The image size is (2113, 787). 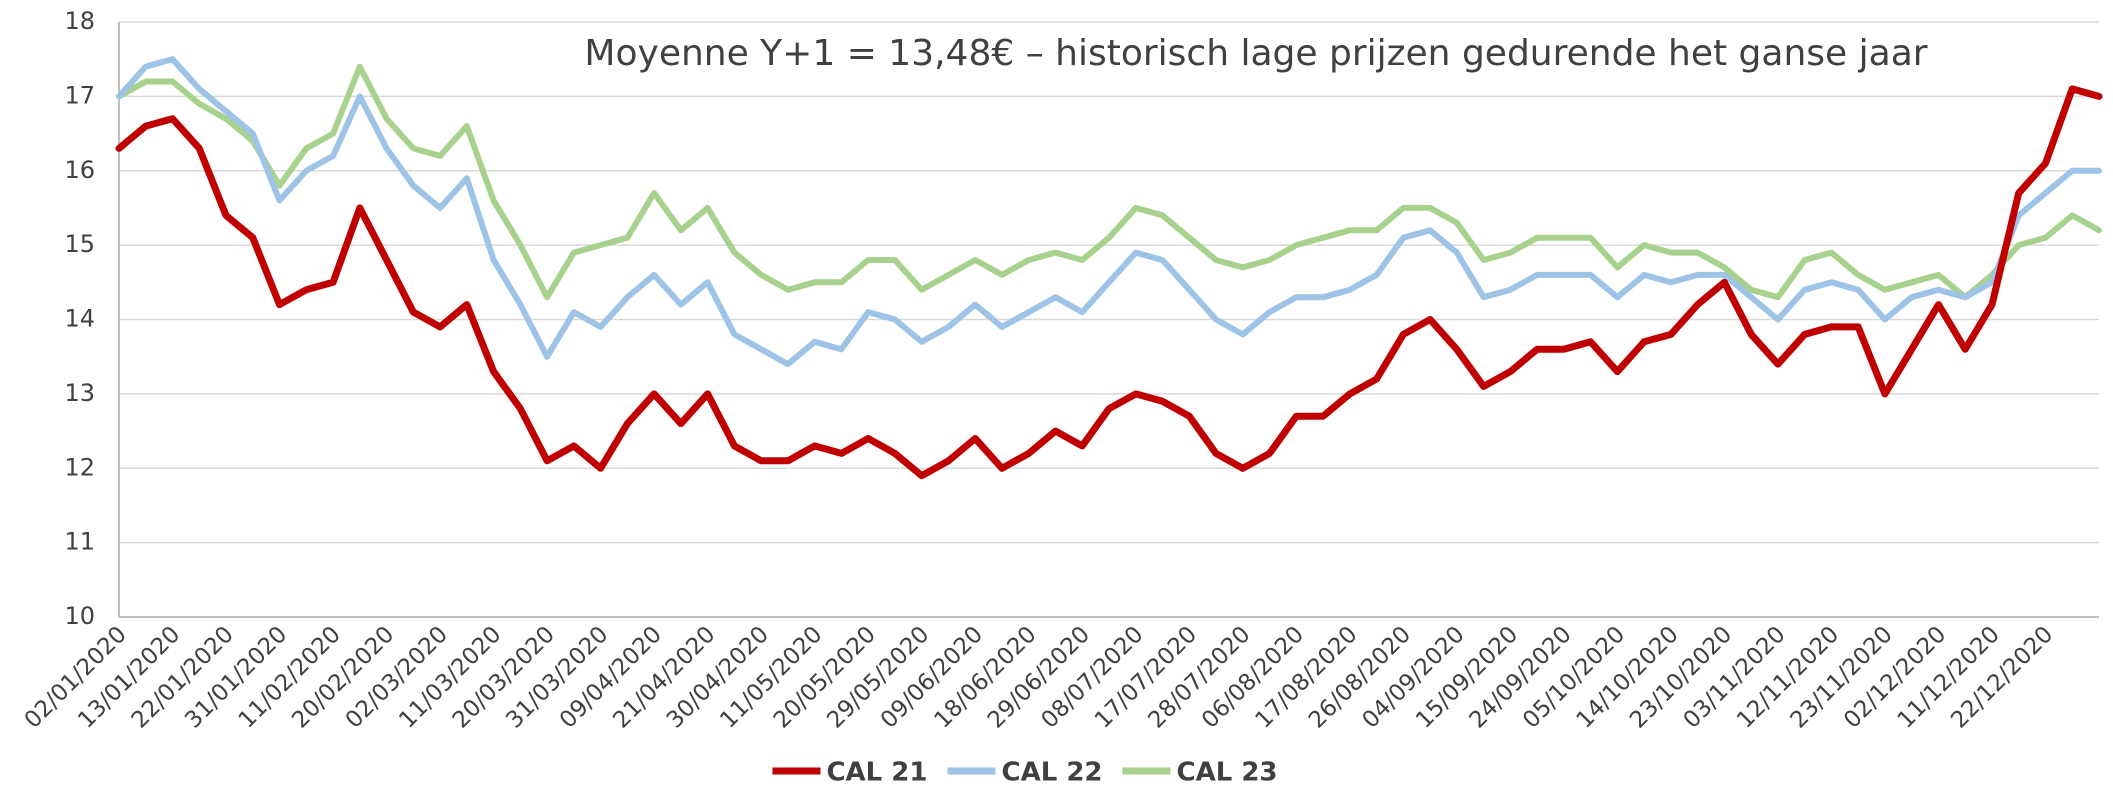 What do you see at coordinates (876, 772) in the screenshot?
I see `legend-label: CAL 21` at bounding box center [876, 772].